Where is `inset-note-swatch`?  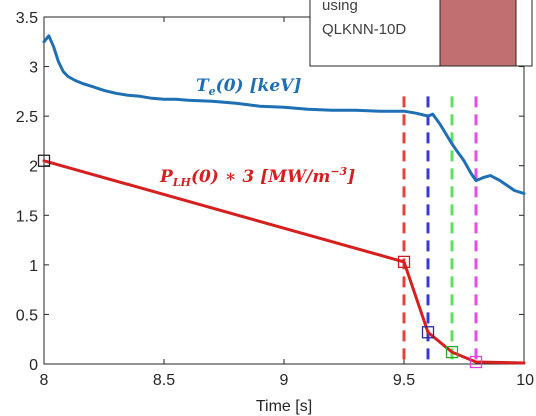
inset-note-swatch is located at coordinates (478, 33).